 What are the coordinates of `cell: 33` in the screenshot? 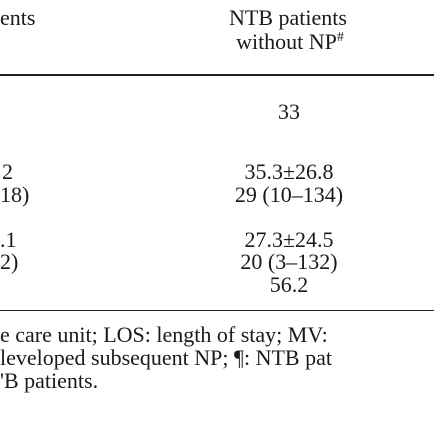 It's located at (289, 111).